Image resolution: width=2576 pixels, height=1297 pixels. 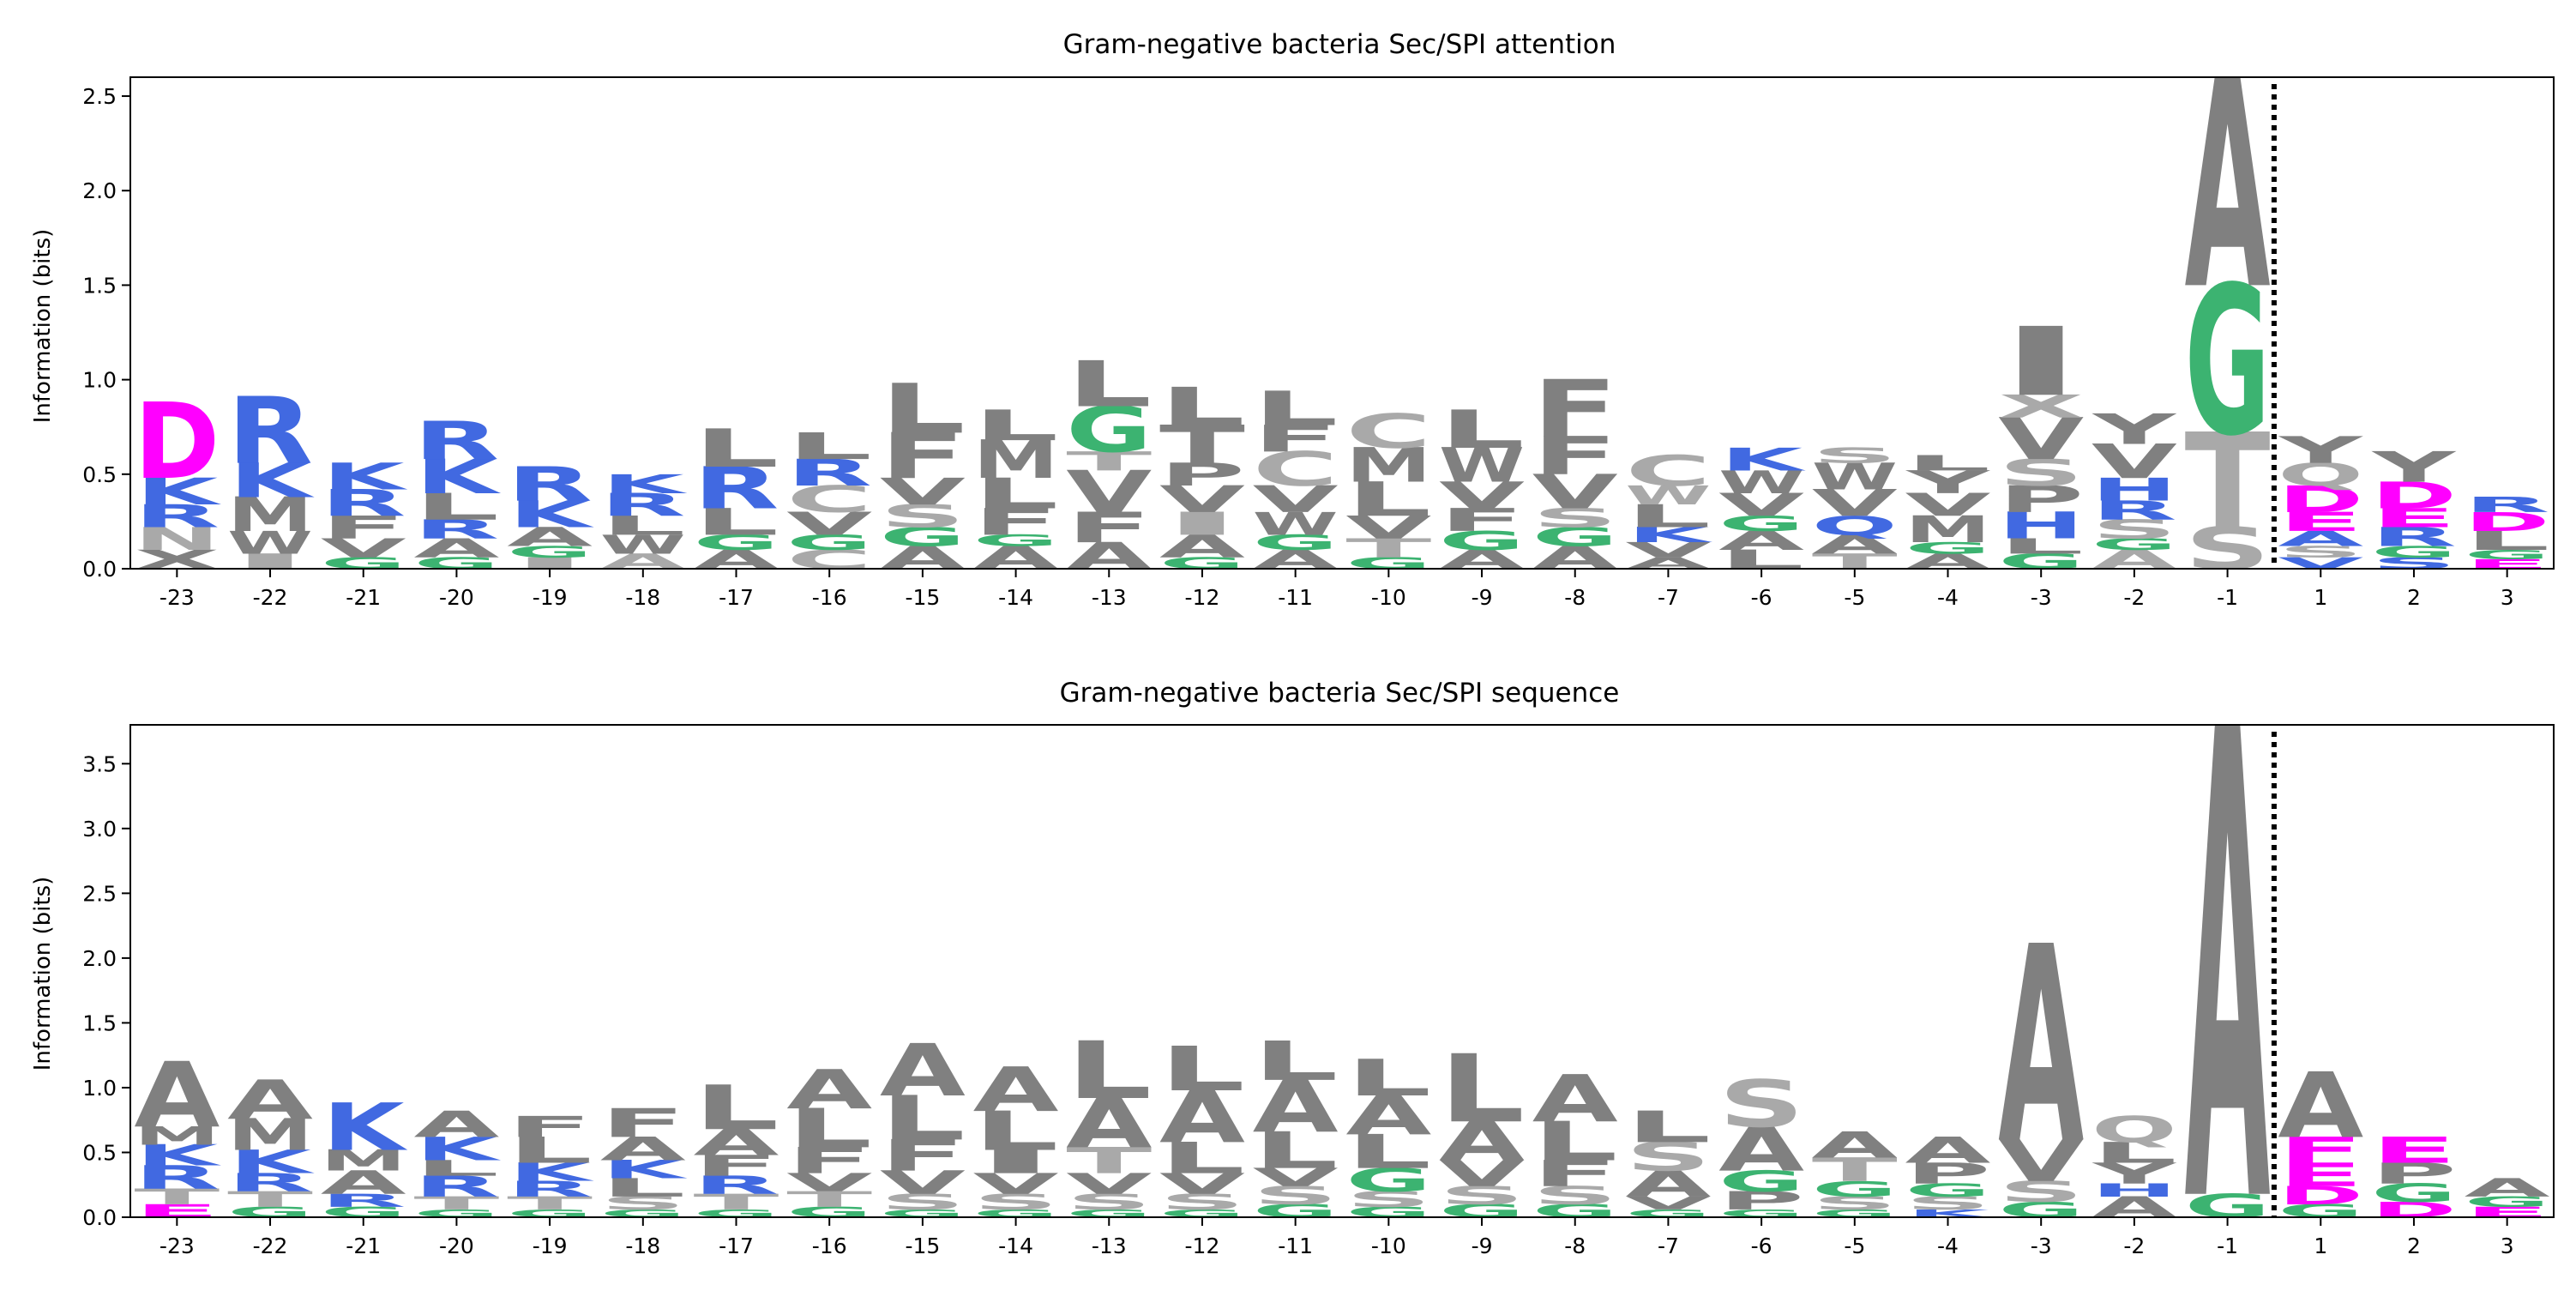 I want to click on sequence-y-tick-label: 3.0, so click(x=99, y=829).